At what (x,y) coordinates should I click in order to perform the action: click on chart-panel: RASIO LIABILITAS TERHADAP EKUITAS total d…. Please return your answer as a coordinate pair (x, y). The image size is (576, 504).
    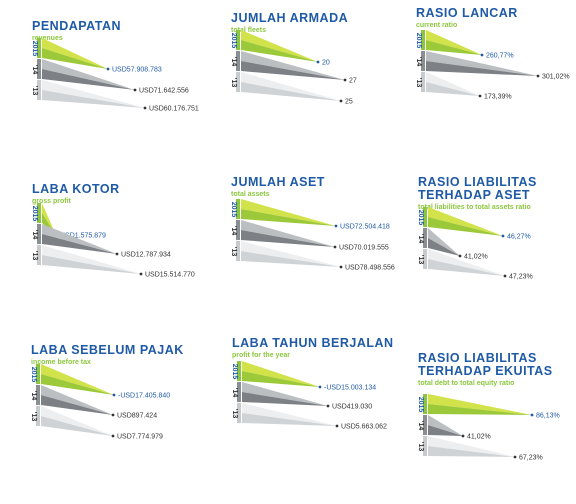
    Looking at the image, I should click on (496, 426).